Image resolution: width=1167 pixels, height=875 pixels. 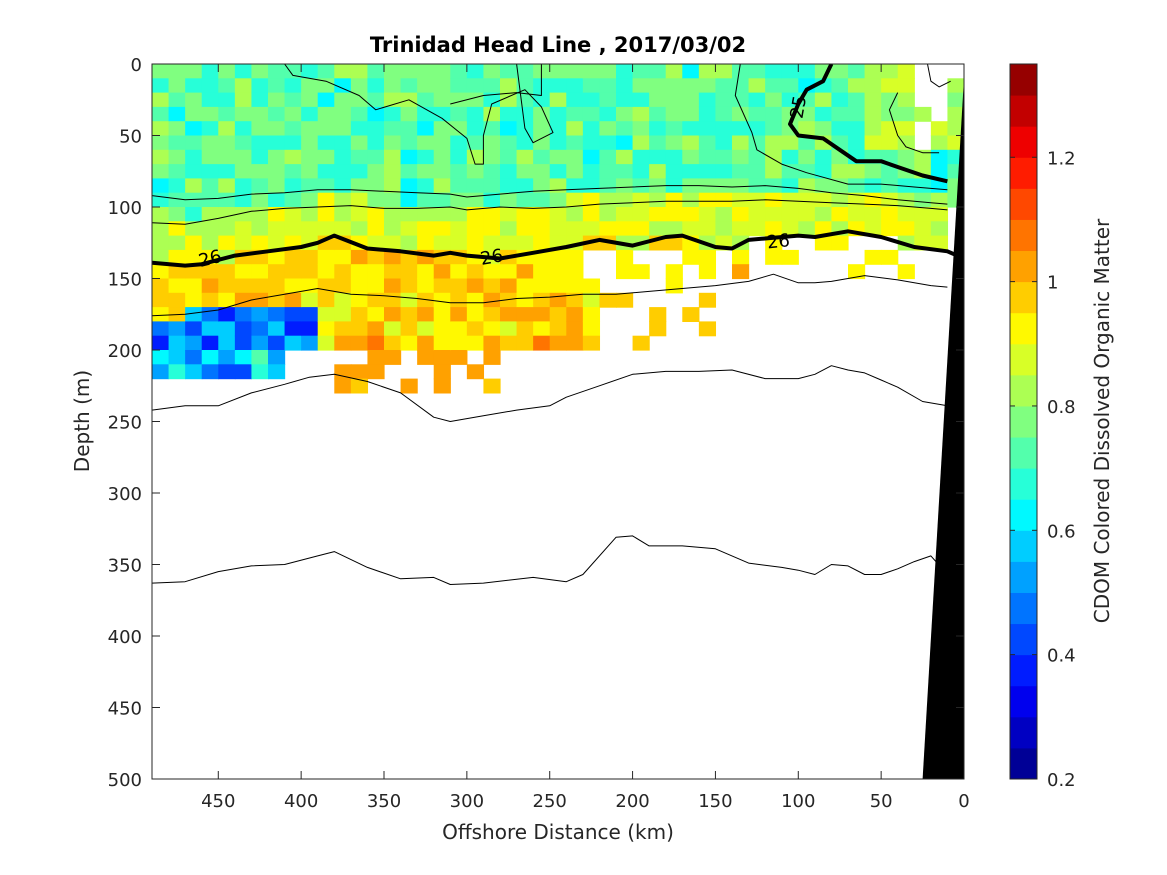 What do you see at coordinates (492, 257) in the screenshot?
I see `contour-label: 26` at bounding box center [492, 257].